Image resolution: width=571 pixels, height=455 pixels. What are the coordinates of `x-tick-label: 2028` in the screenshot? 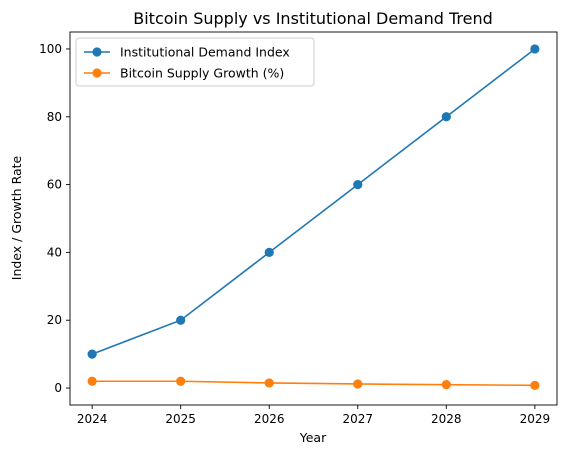 It's located at (446, 419).